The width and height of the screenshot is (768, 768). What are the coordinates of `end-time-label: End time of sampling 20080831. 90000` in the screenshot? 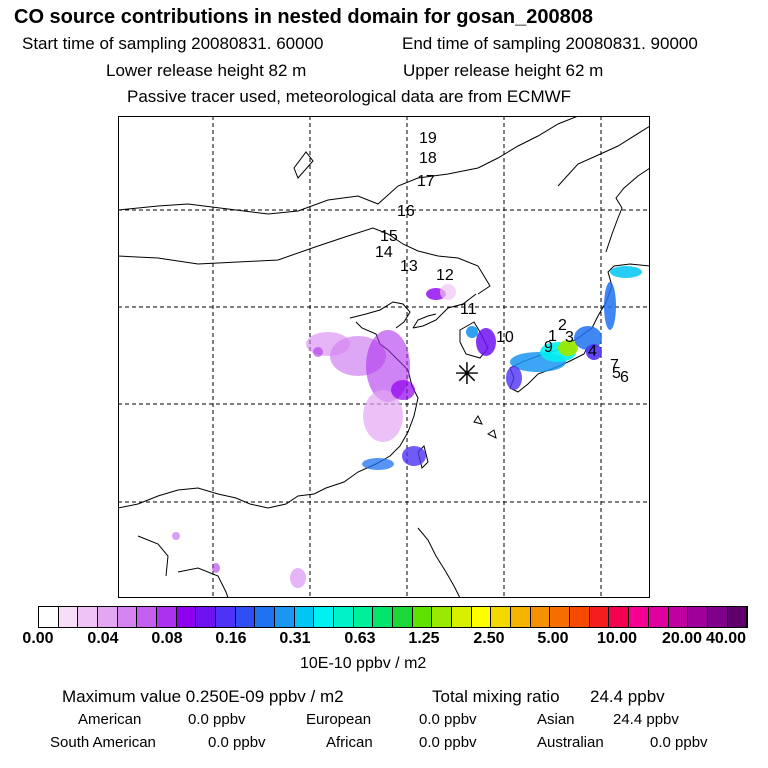 It's located at (550, 43).